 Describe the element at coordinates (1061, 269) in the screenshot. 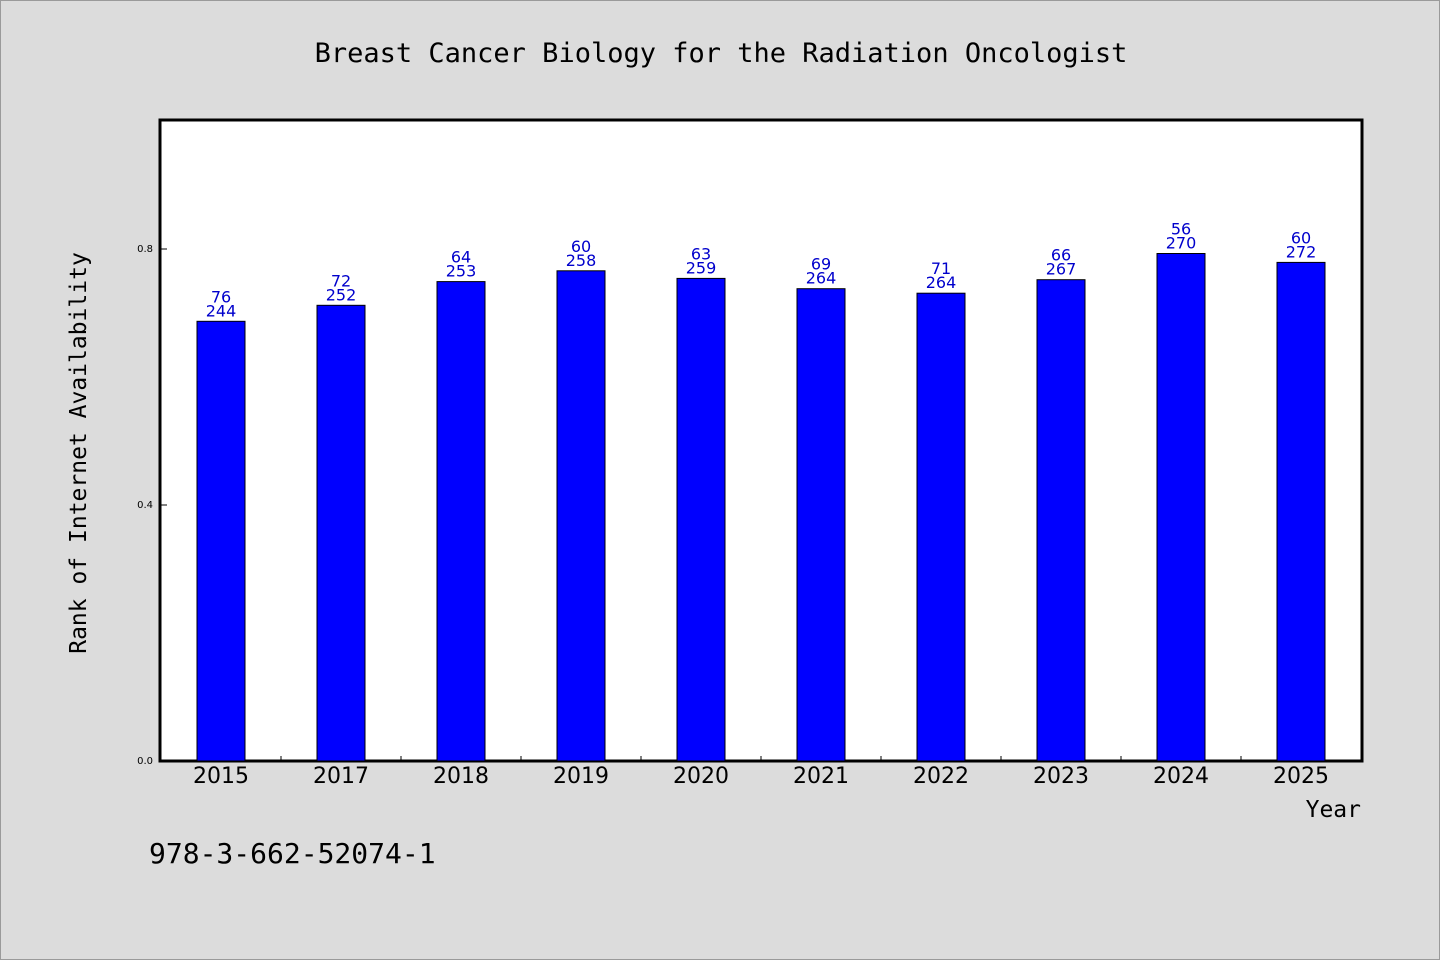

I see `bar-label-bottom: 267` at that location.